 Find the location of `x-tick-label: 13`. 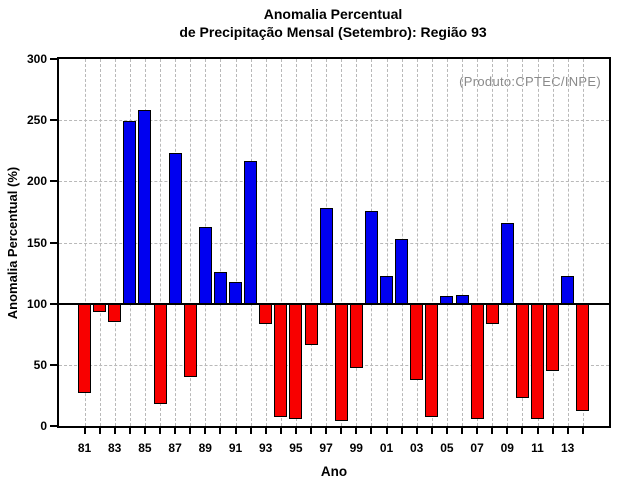

x-tick-label: 13 is located at coordinates (568, 448).